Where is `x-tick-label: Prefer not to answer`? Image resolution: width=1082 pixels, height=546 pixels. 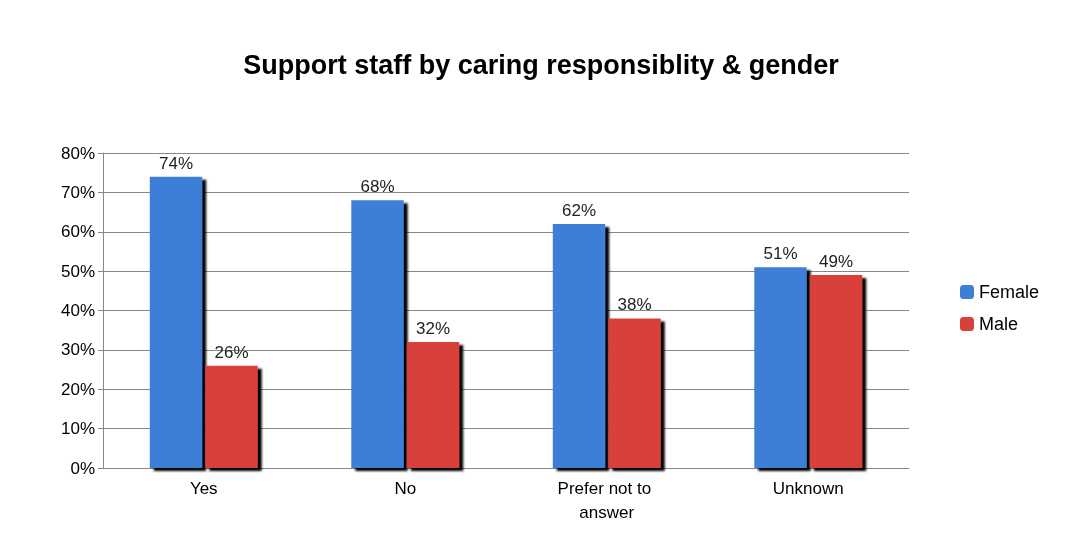 x-tick-label: Prefer not to answer is located at coordinates (606, 500).